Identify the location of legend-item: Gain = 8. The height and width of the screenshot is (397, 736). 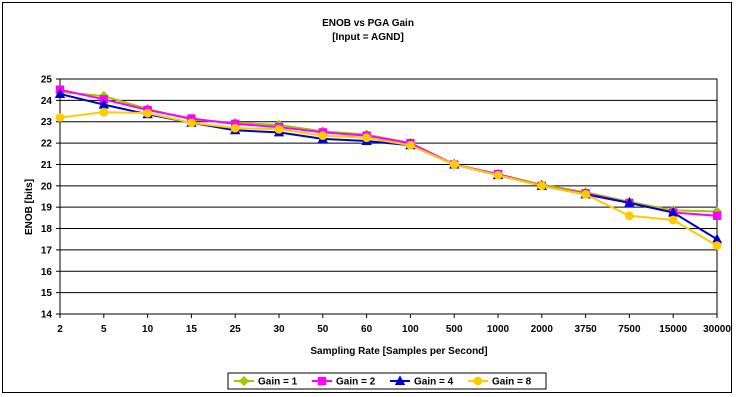
(500, 382).